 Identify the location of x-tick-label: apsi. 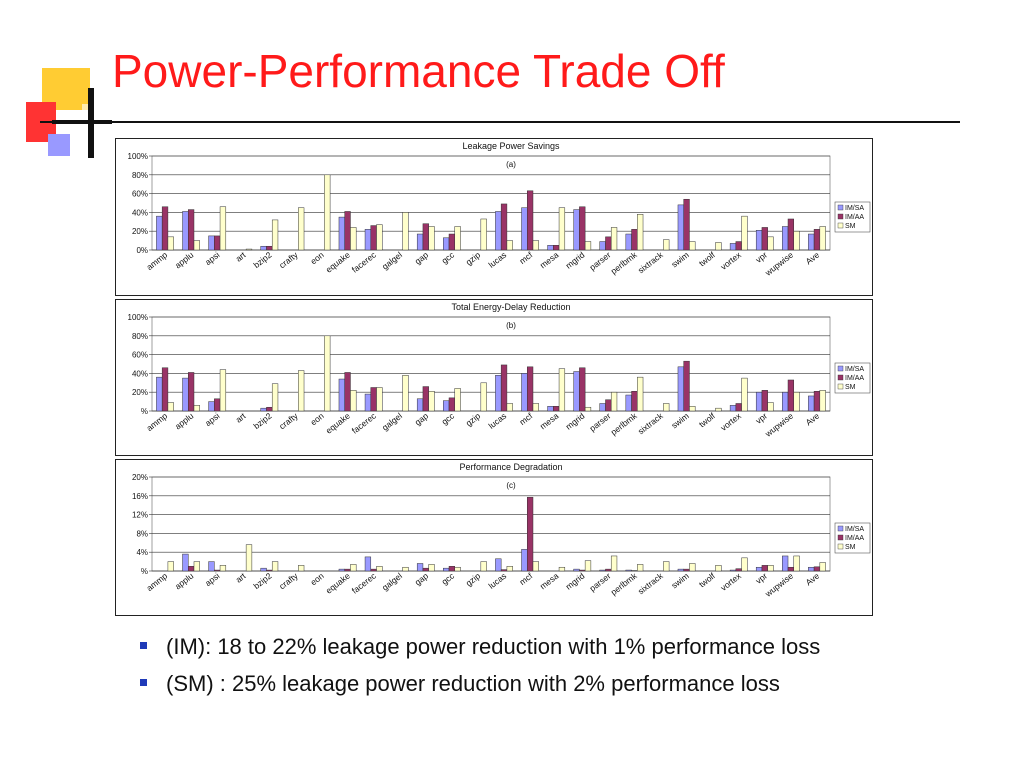
(212, 580).